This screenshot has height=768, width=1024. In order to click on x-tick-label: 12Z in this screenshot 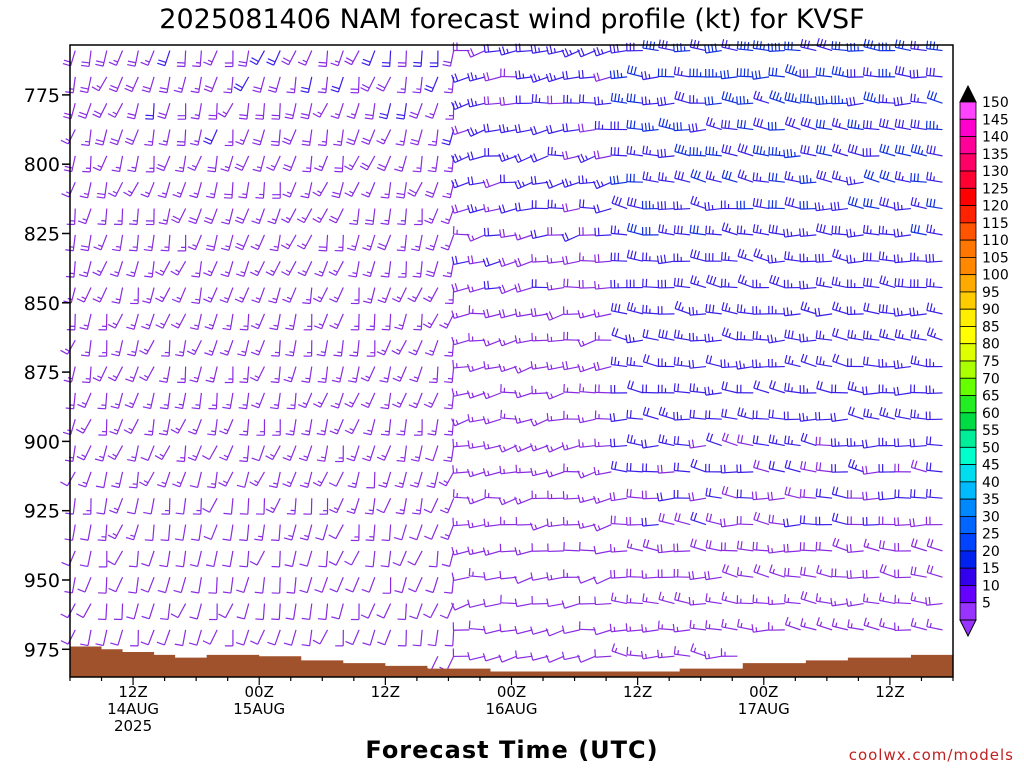, I will do `click(132, 692)`.